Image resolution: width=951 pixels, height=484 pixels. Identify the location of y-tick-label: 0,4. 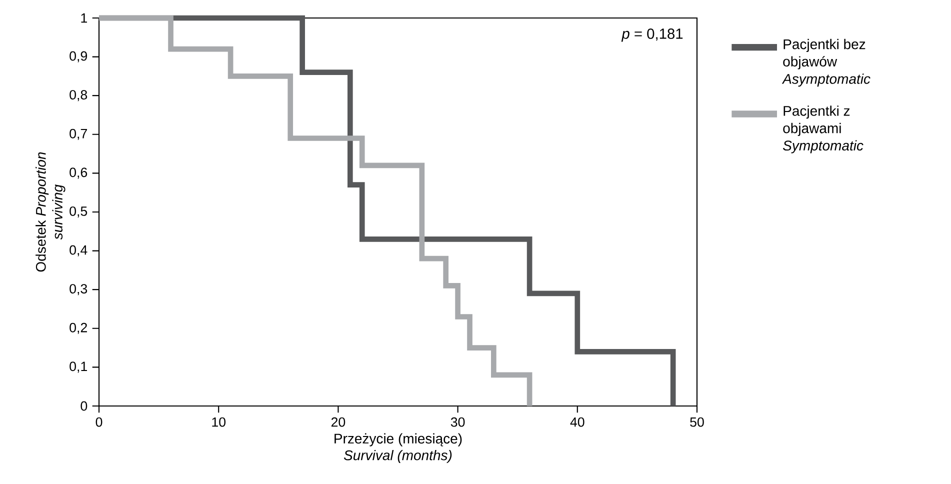
(79, 250).